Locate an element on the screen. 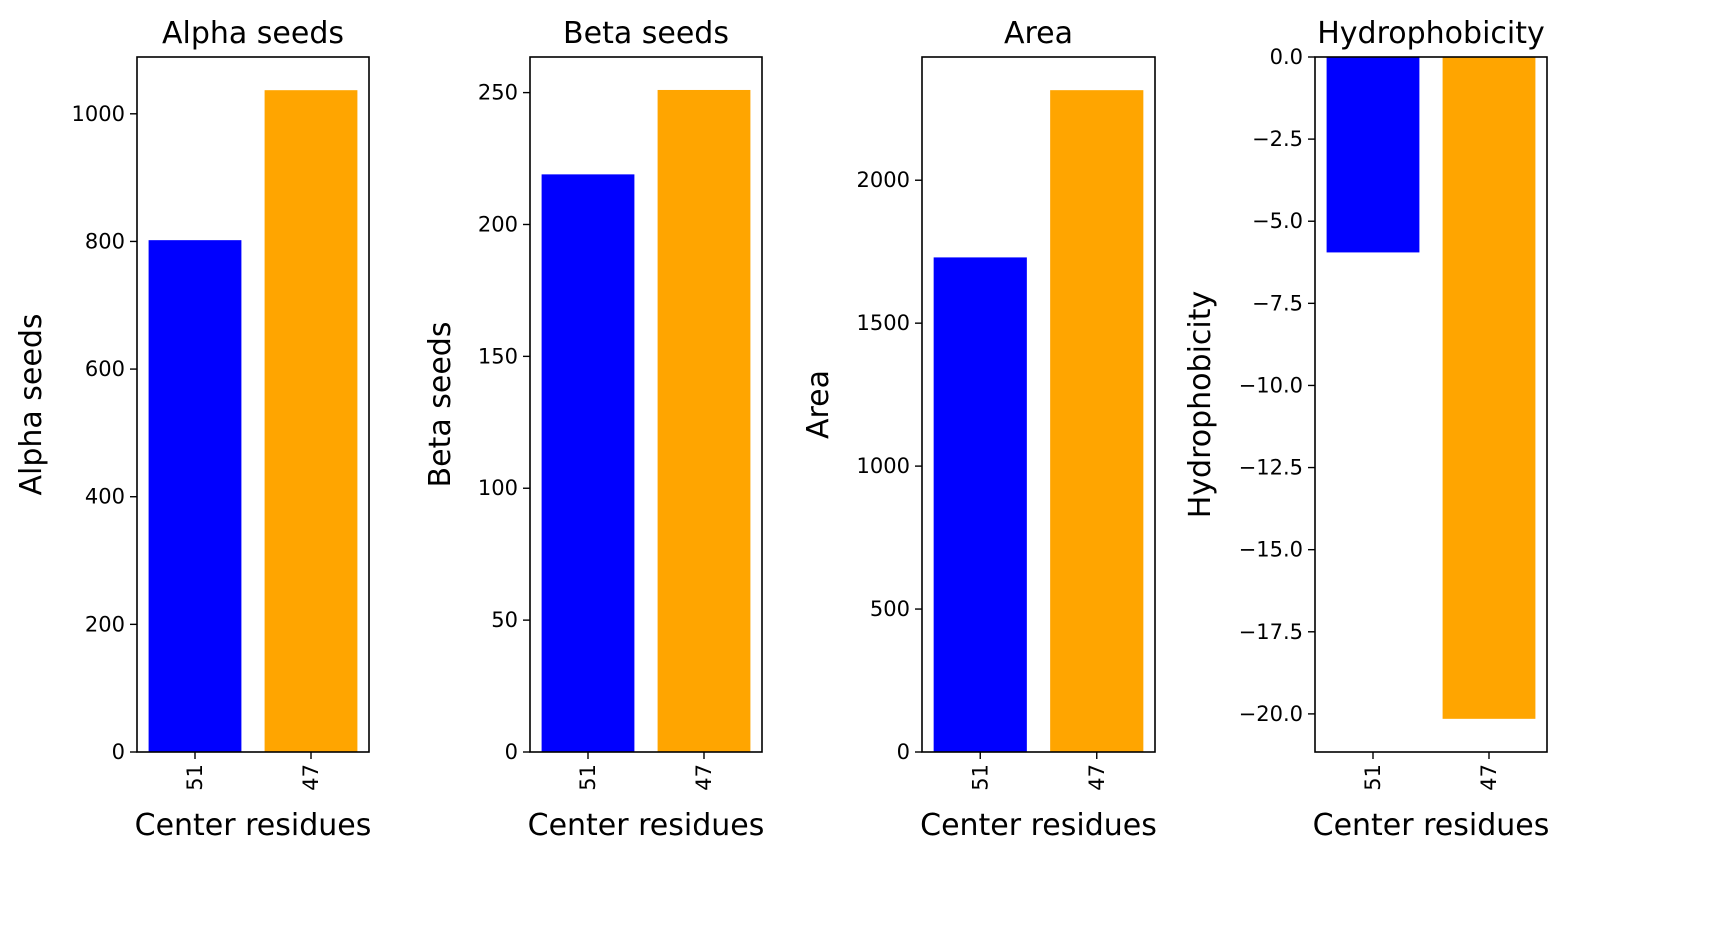 The image size is (1711, 937). y-tick-label: 400 is located at coordinates (105, 497).